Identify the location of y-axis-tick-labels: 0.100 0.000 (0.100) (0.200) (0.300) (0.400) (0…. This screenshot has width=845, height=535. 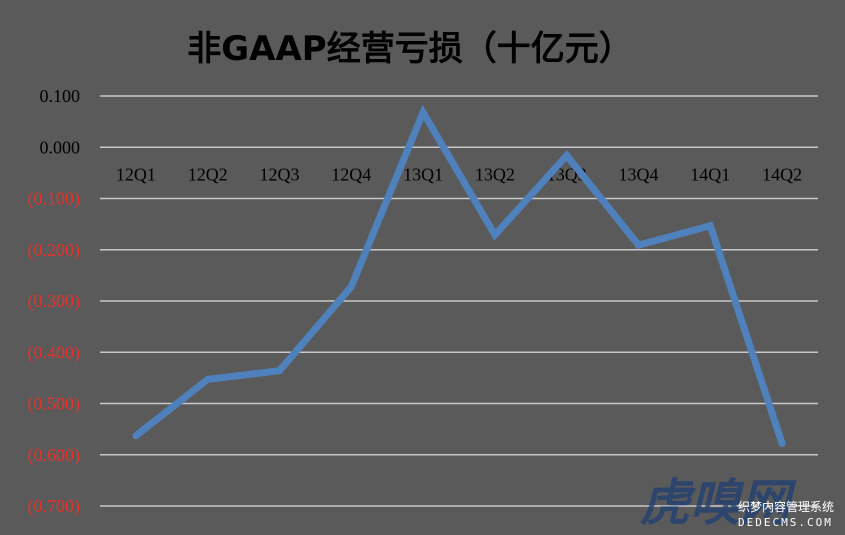
(54, 301).